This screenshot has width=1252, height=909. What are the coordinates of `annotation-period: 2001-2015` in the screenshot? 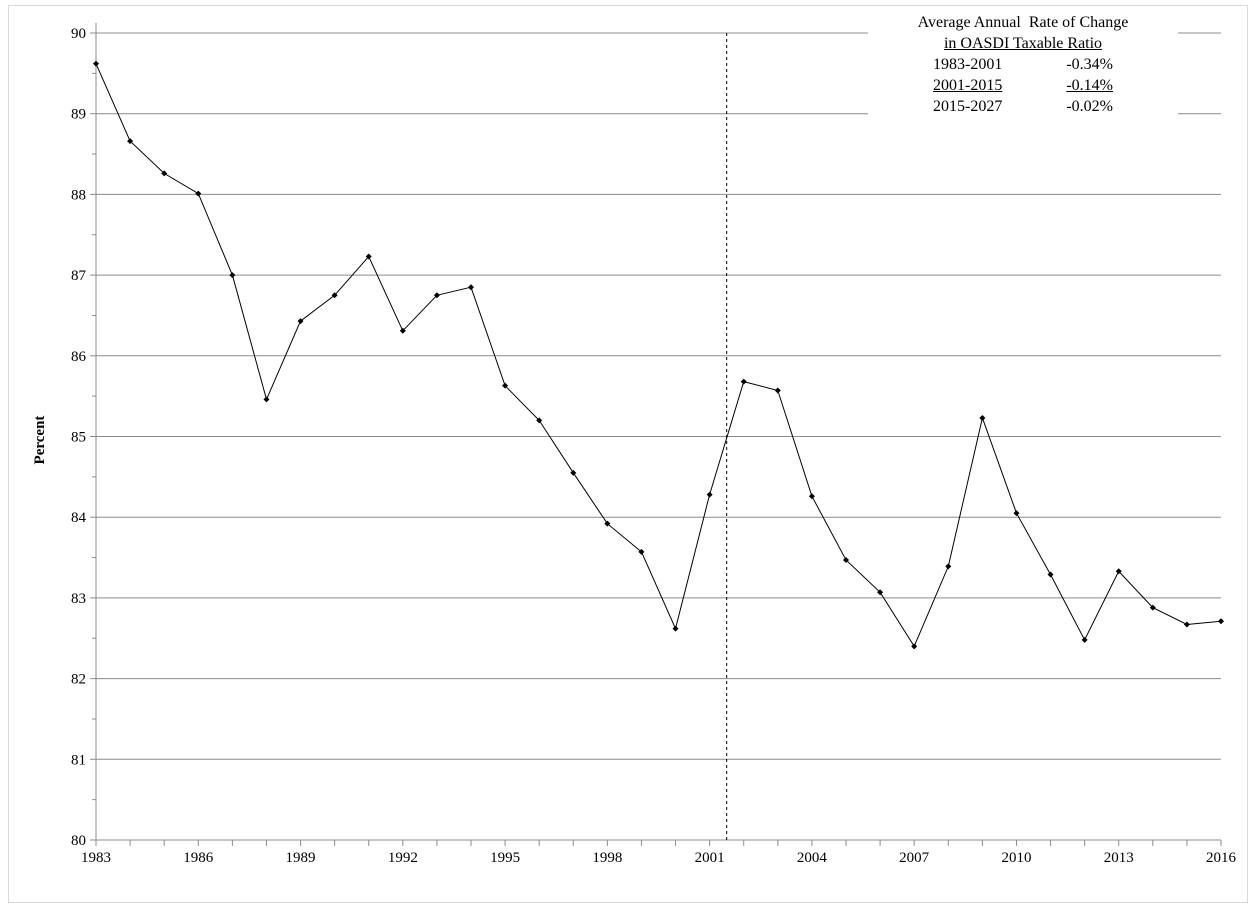 It's located at (968, 85).